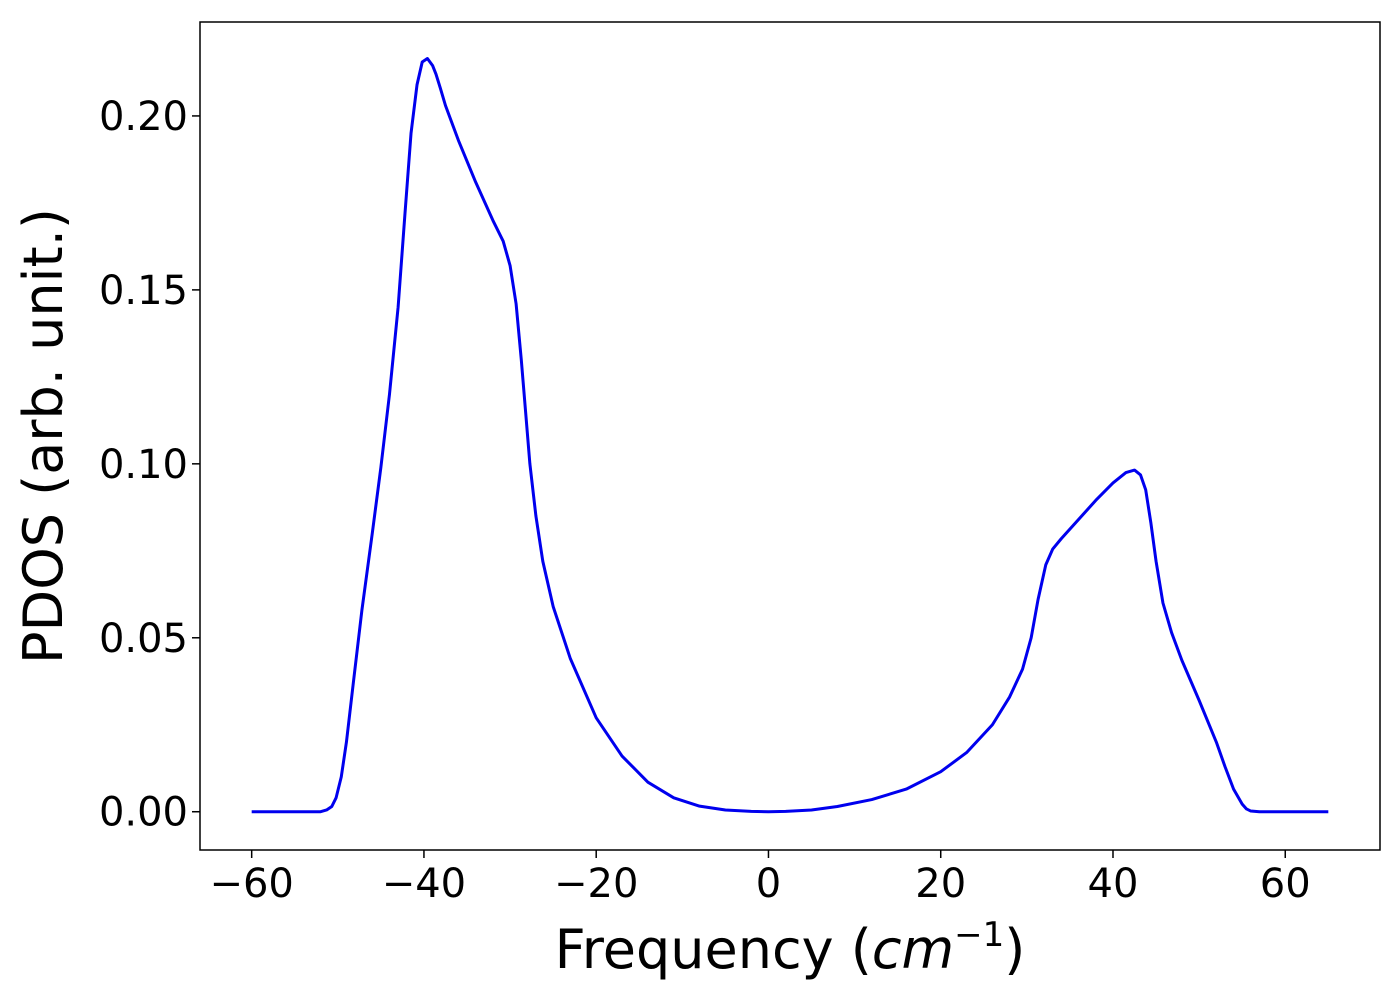 The height and width of the screenshot is (1000, 1400). I want to click on x-tick-label: 40, so click(1113, 884).